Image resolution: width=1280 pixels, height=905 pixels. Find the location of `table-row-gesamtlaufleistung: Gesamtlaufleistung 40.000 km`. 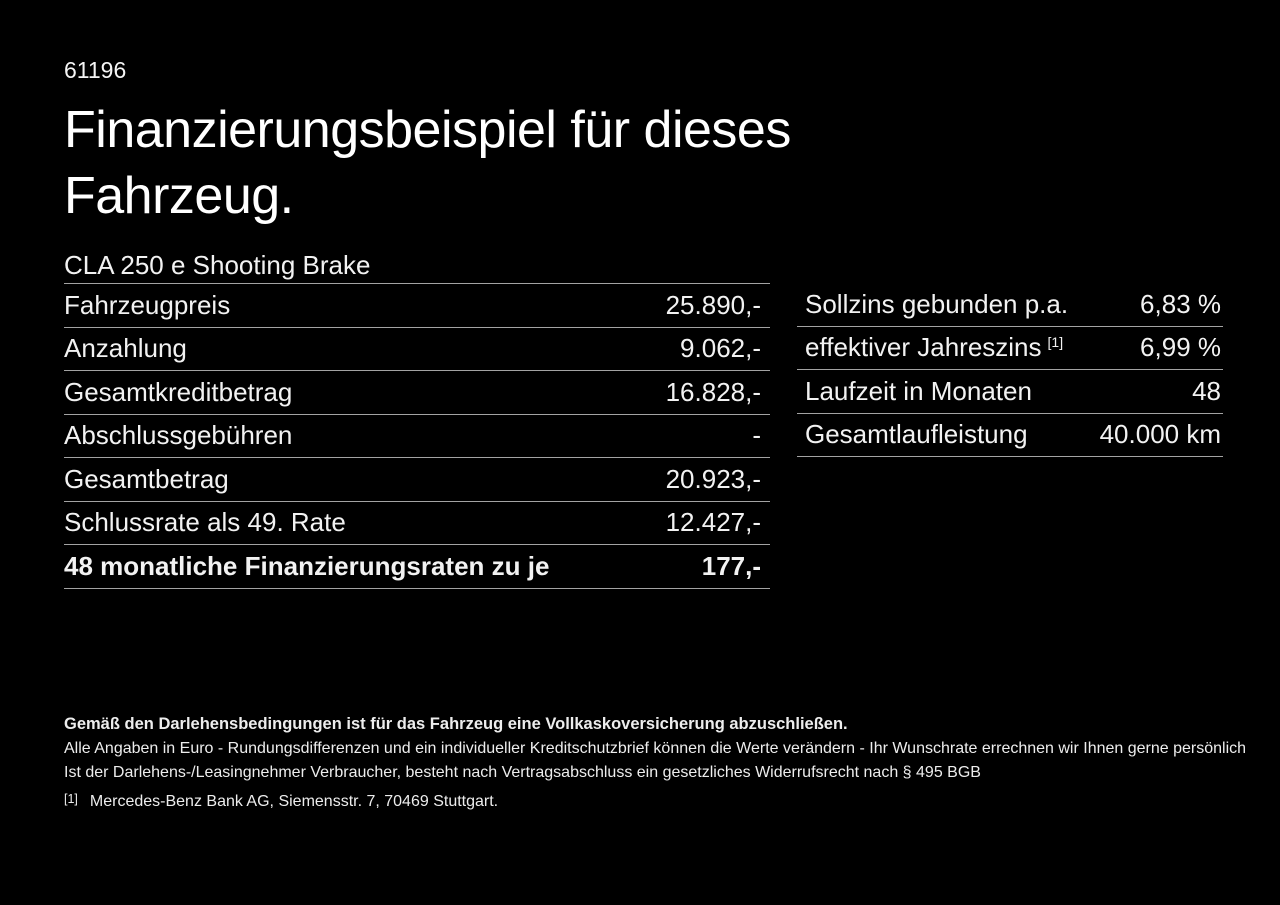

table-row-gesamtlaufleistung: Gesamtlaufleistung 40.000 km is located at coordinates (1010, 435).